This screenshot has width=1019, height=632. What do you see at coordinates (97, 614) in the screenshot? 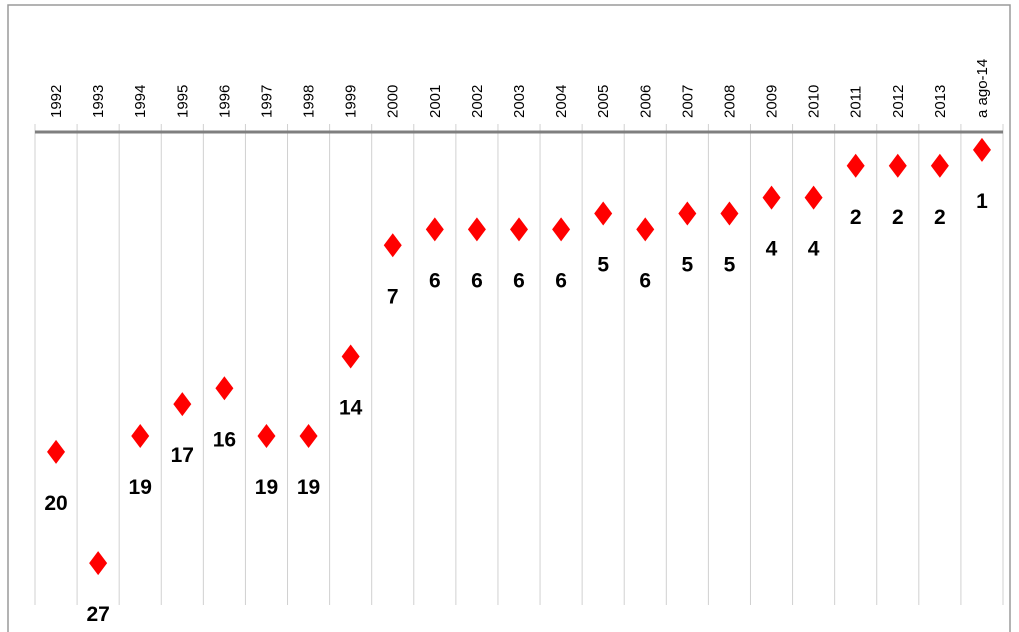
I see `value-label: 27` at bounding box center [97, 614].